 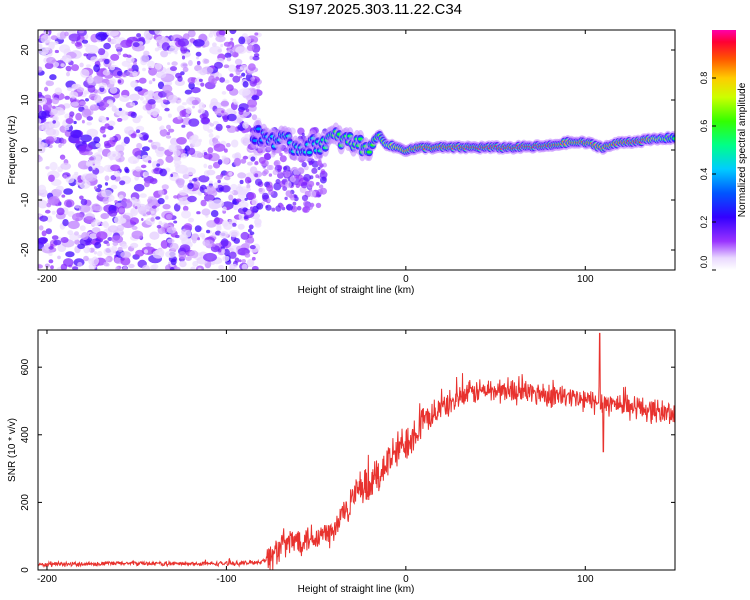 I want to click on y-tick-label: 400, so click(x=25, y=434).